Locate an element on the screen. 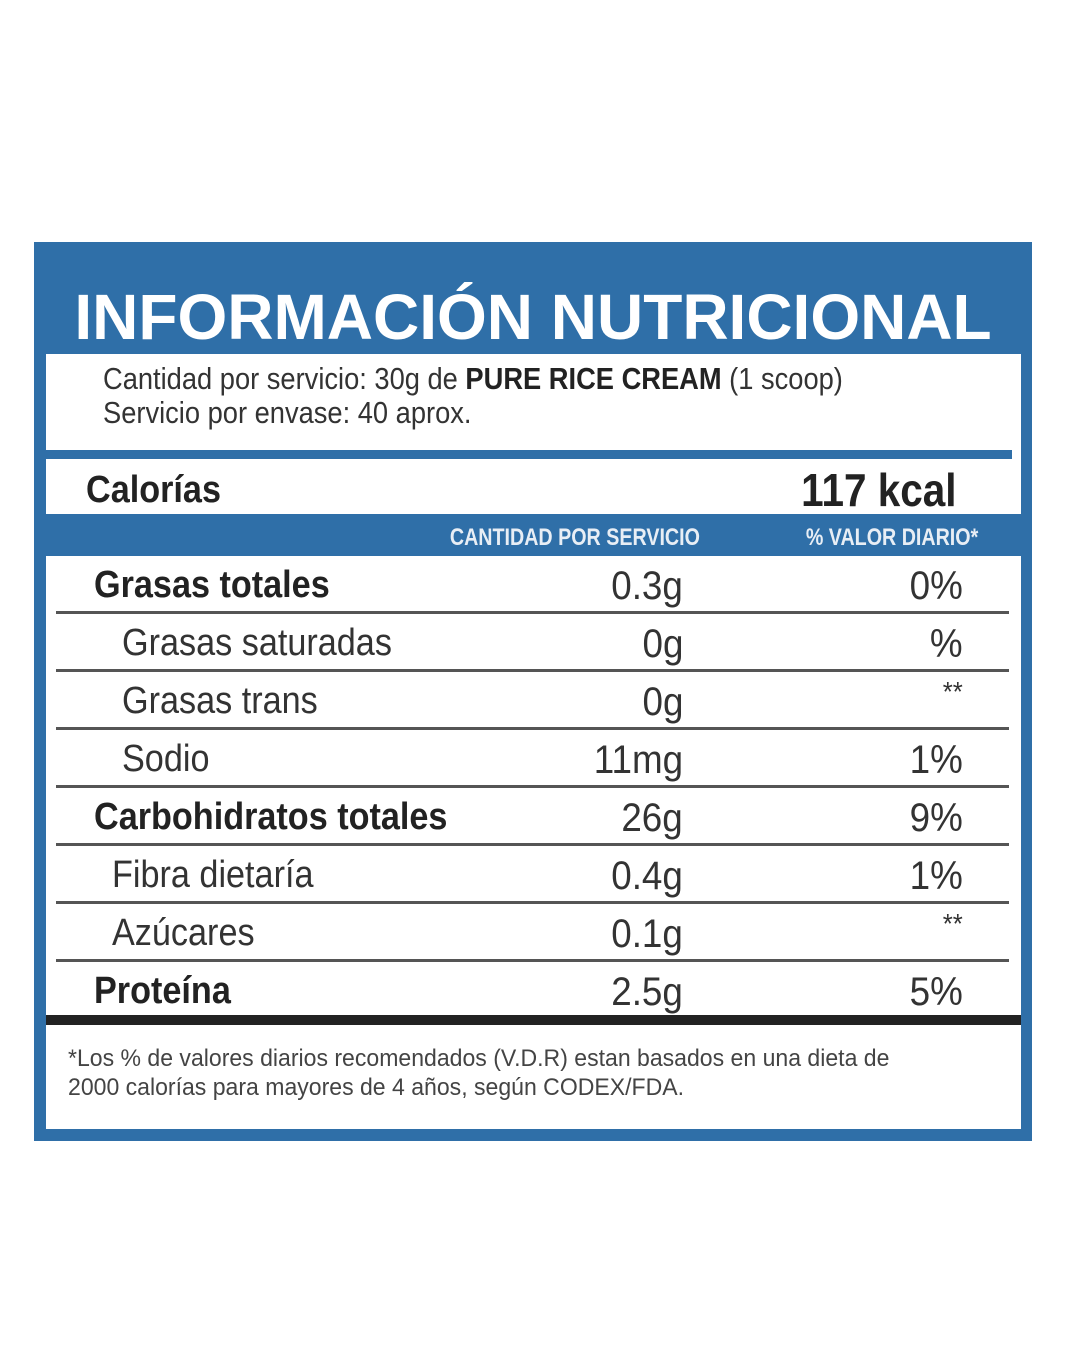 This screenshot has height=1350, width=1080. nutrient-amount: 11mg is located at coordinates (638, 760).